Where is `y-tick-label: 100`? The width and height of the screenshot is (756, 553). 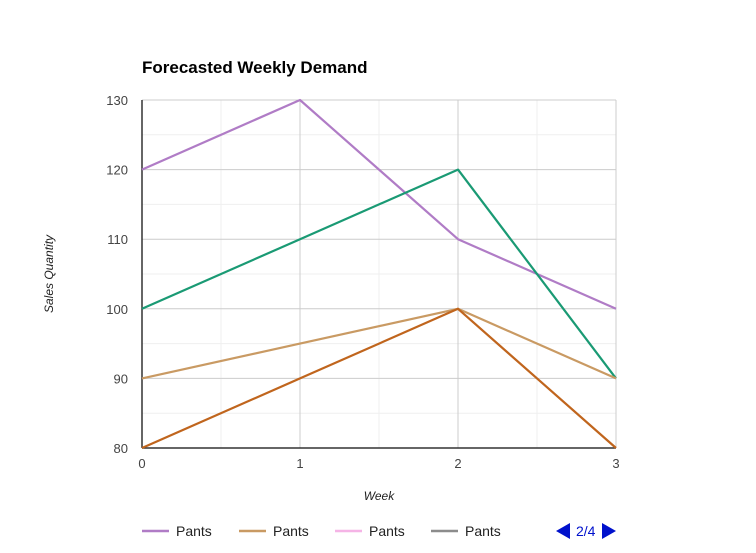 y-tick-label: 100 is located at coordinates (117, 309).